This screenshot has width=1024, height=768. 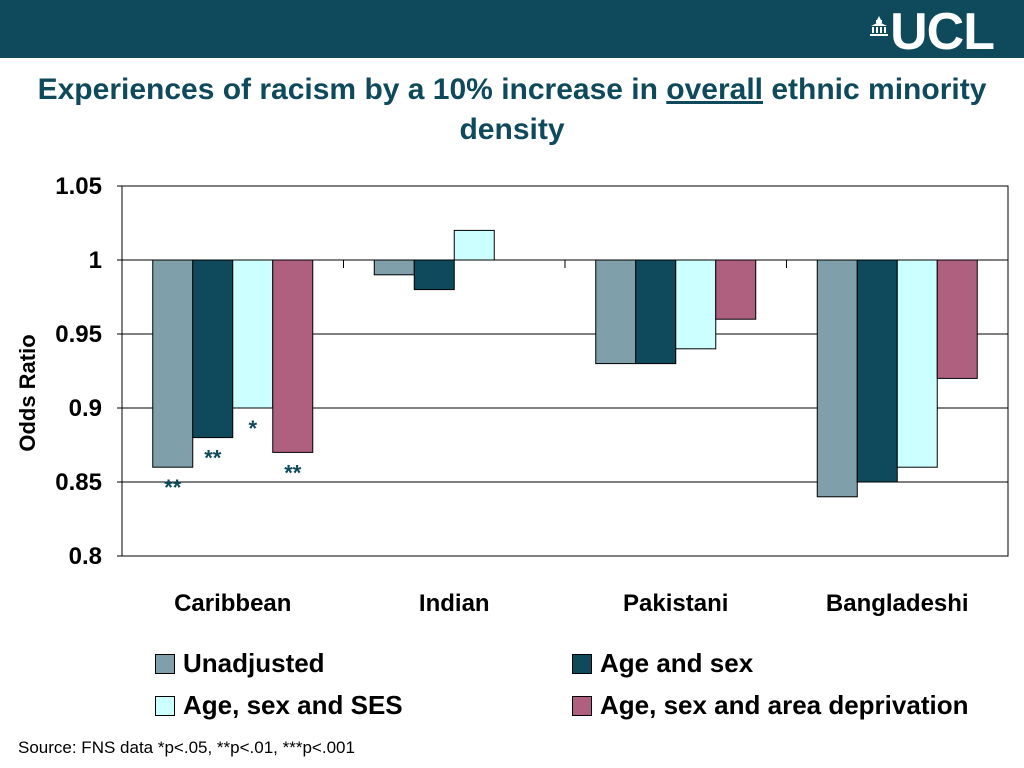 I want to click on x-tick-label: Indian, so click(x=454, y=603).